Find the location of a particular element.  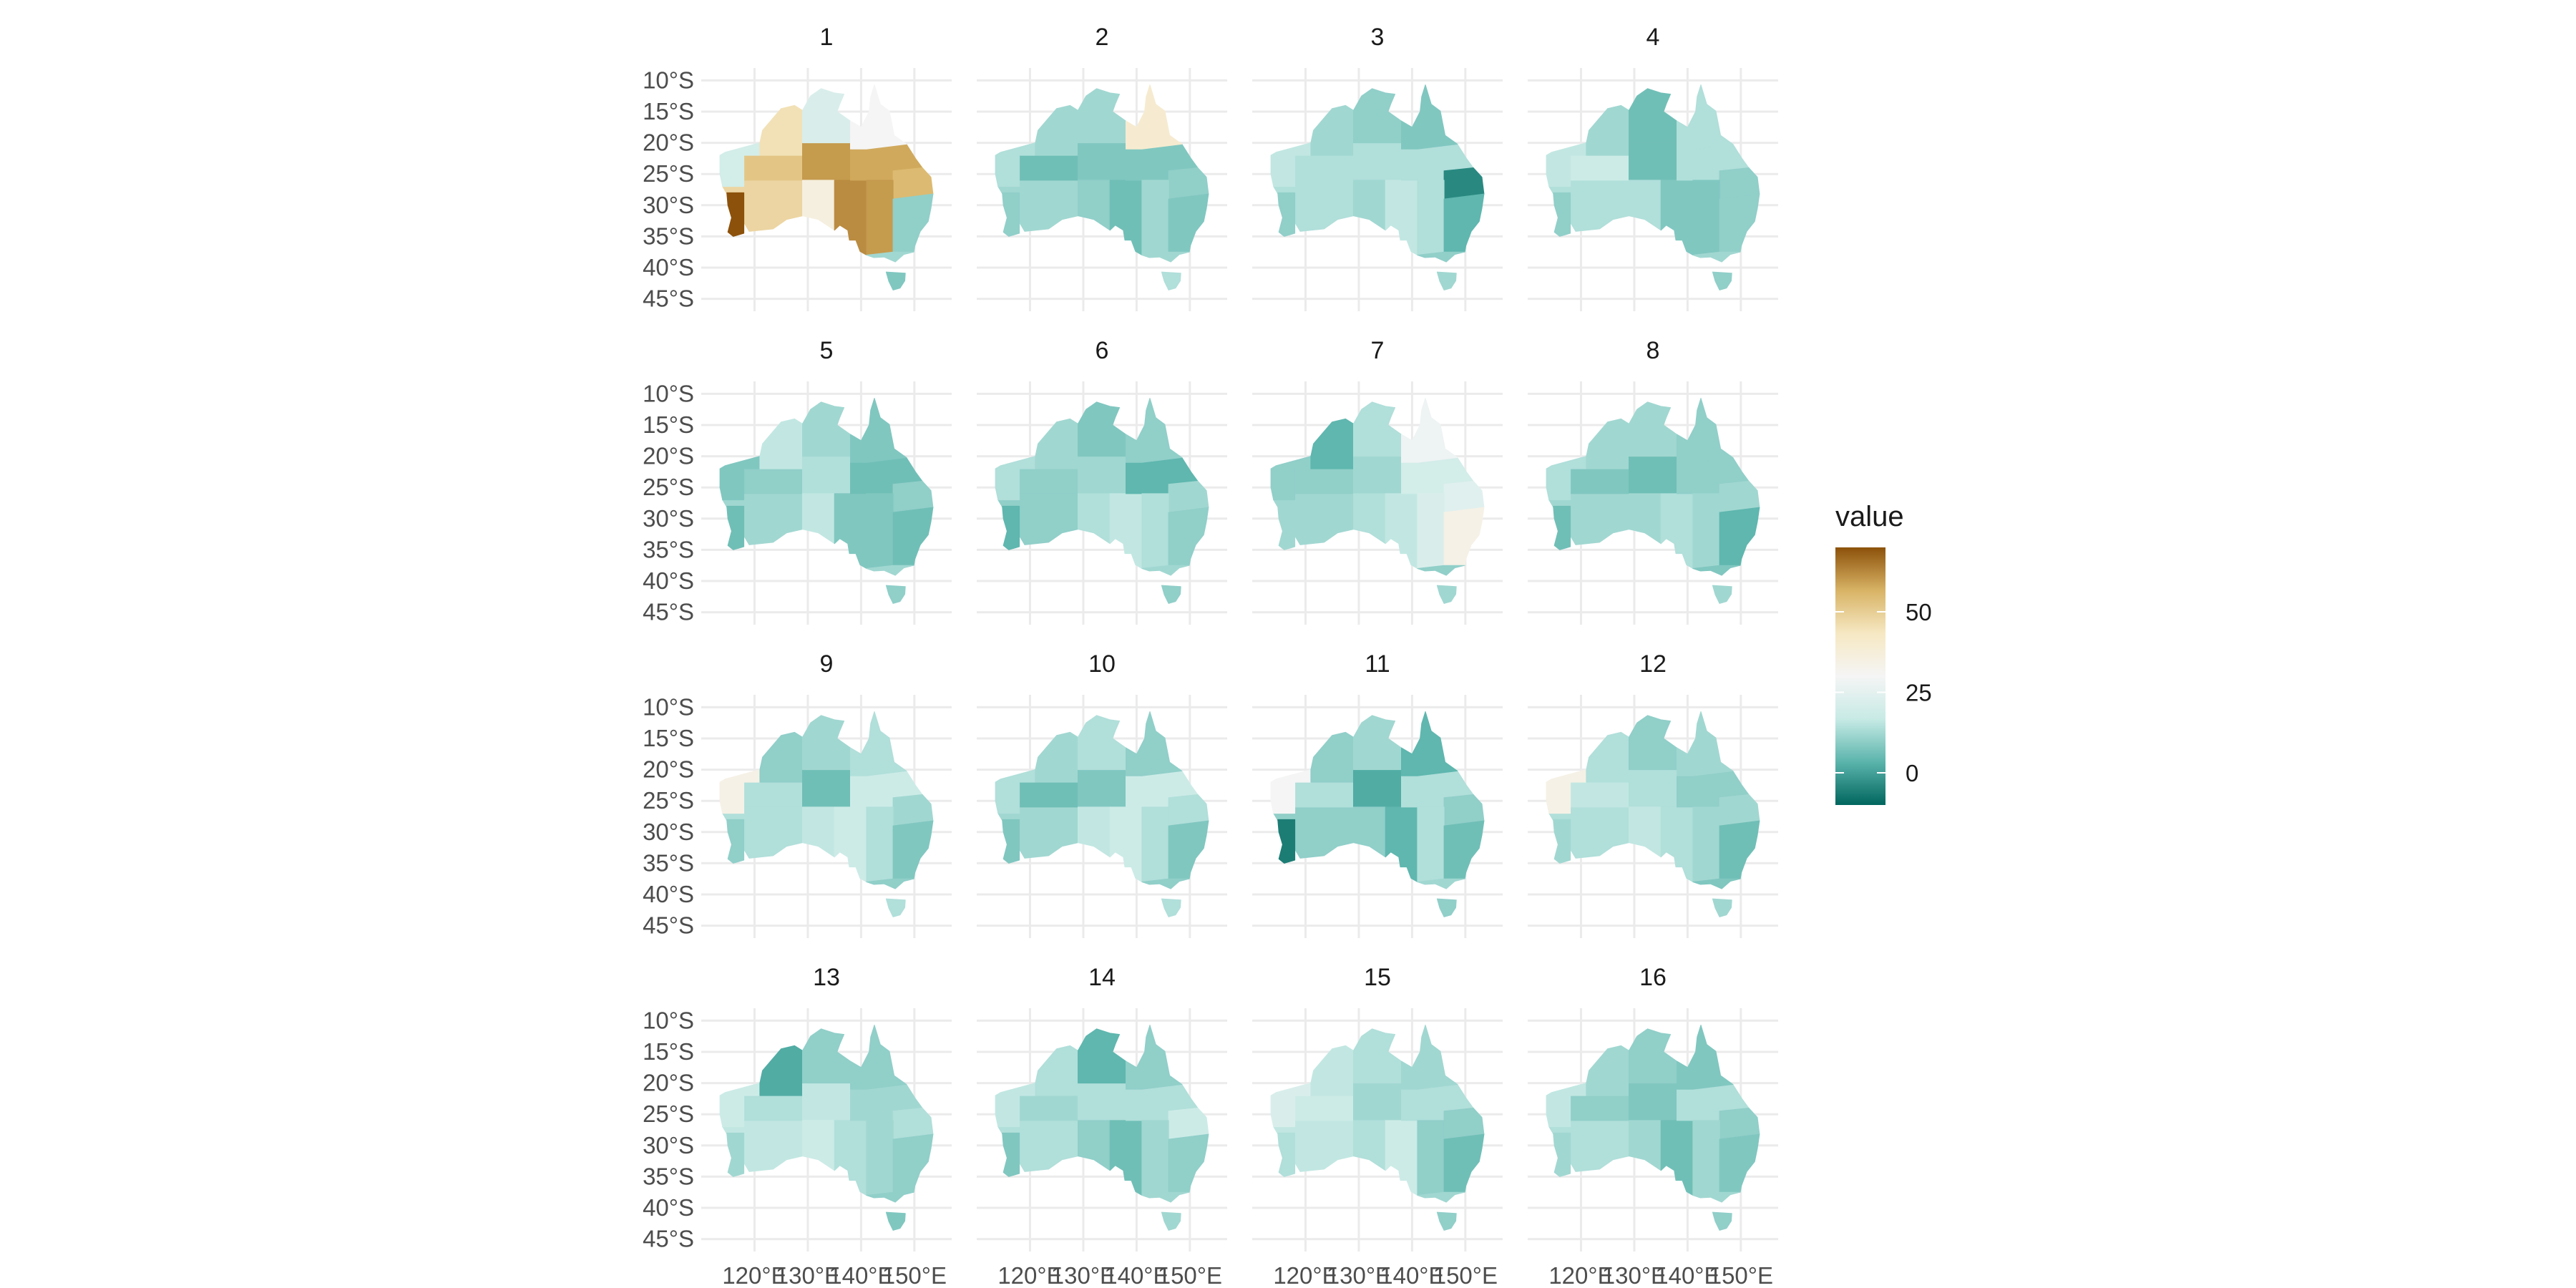

facet-panel: 6 is located at coordinates (1102, 481).